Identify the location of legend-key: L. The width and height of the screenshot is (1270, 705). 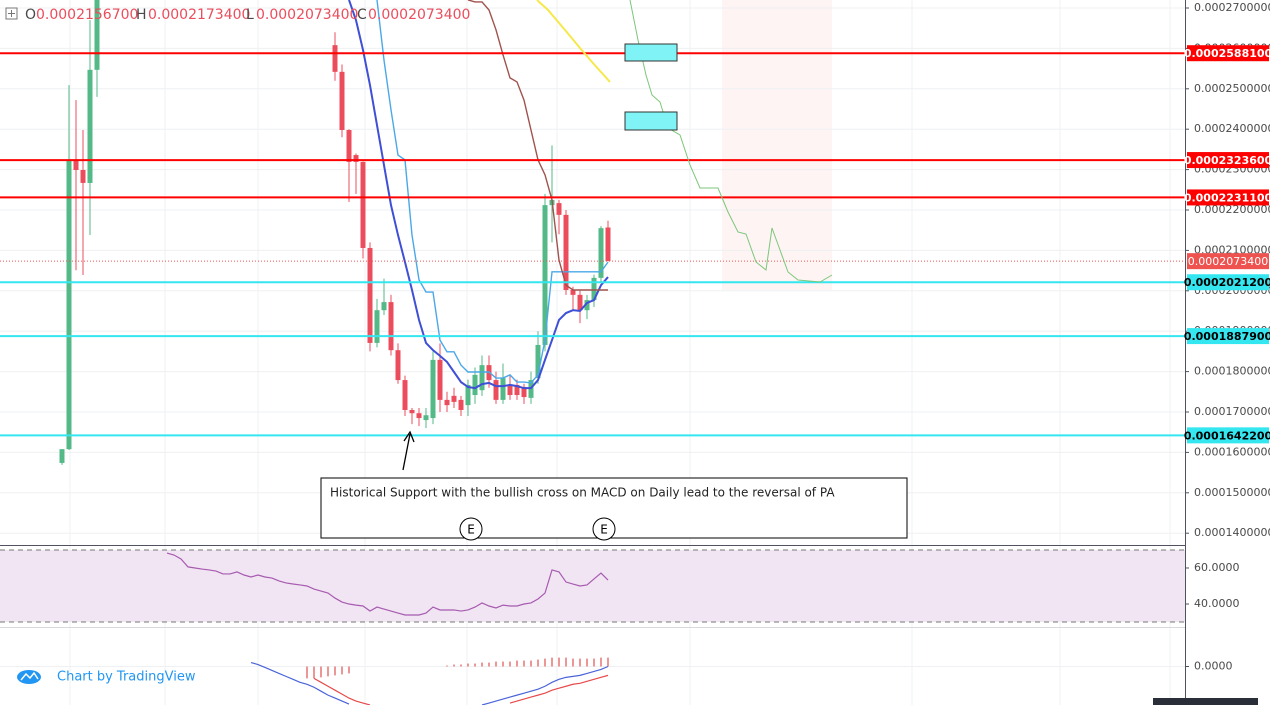
(250, 15).